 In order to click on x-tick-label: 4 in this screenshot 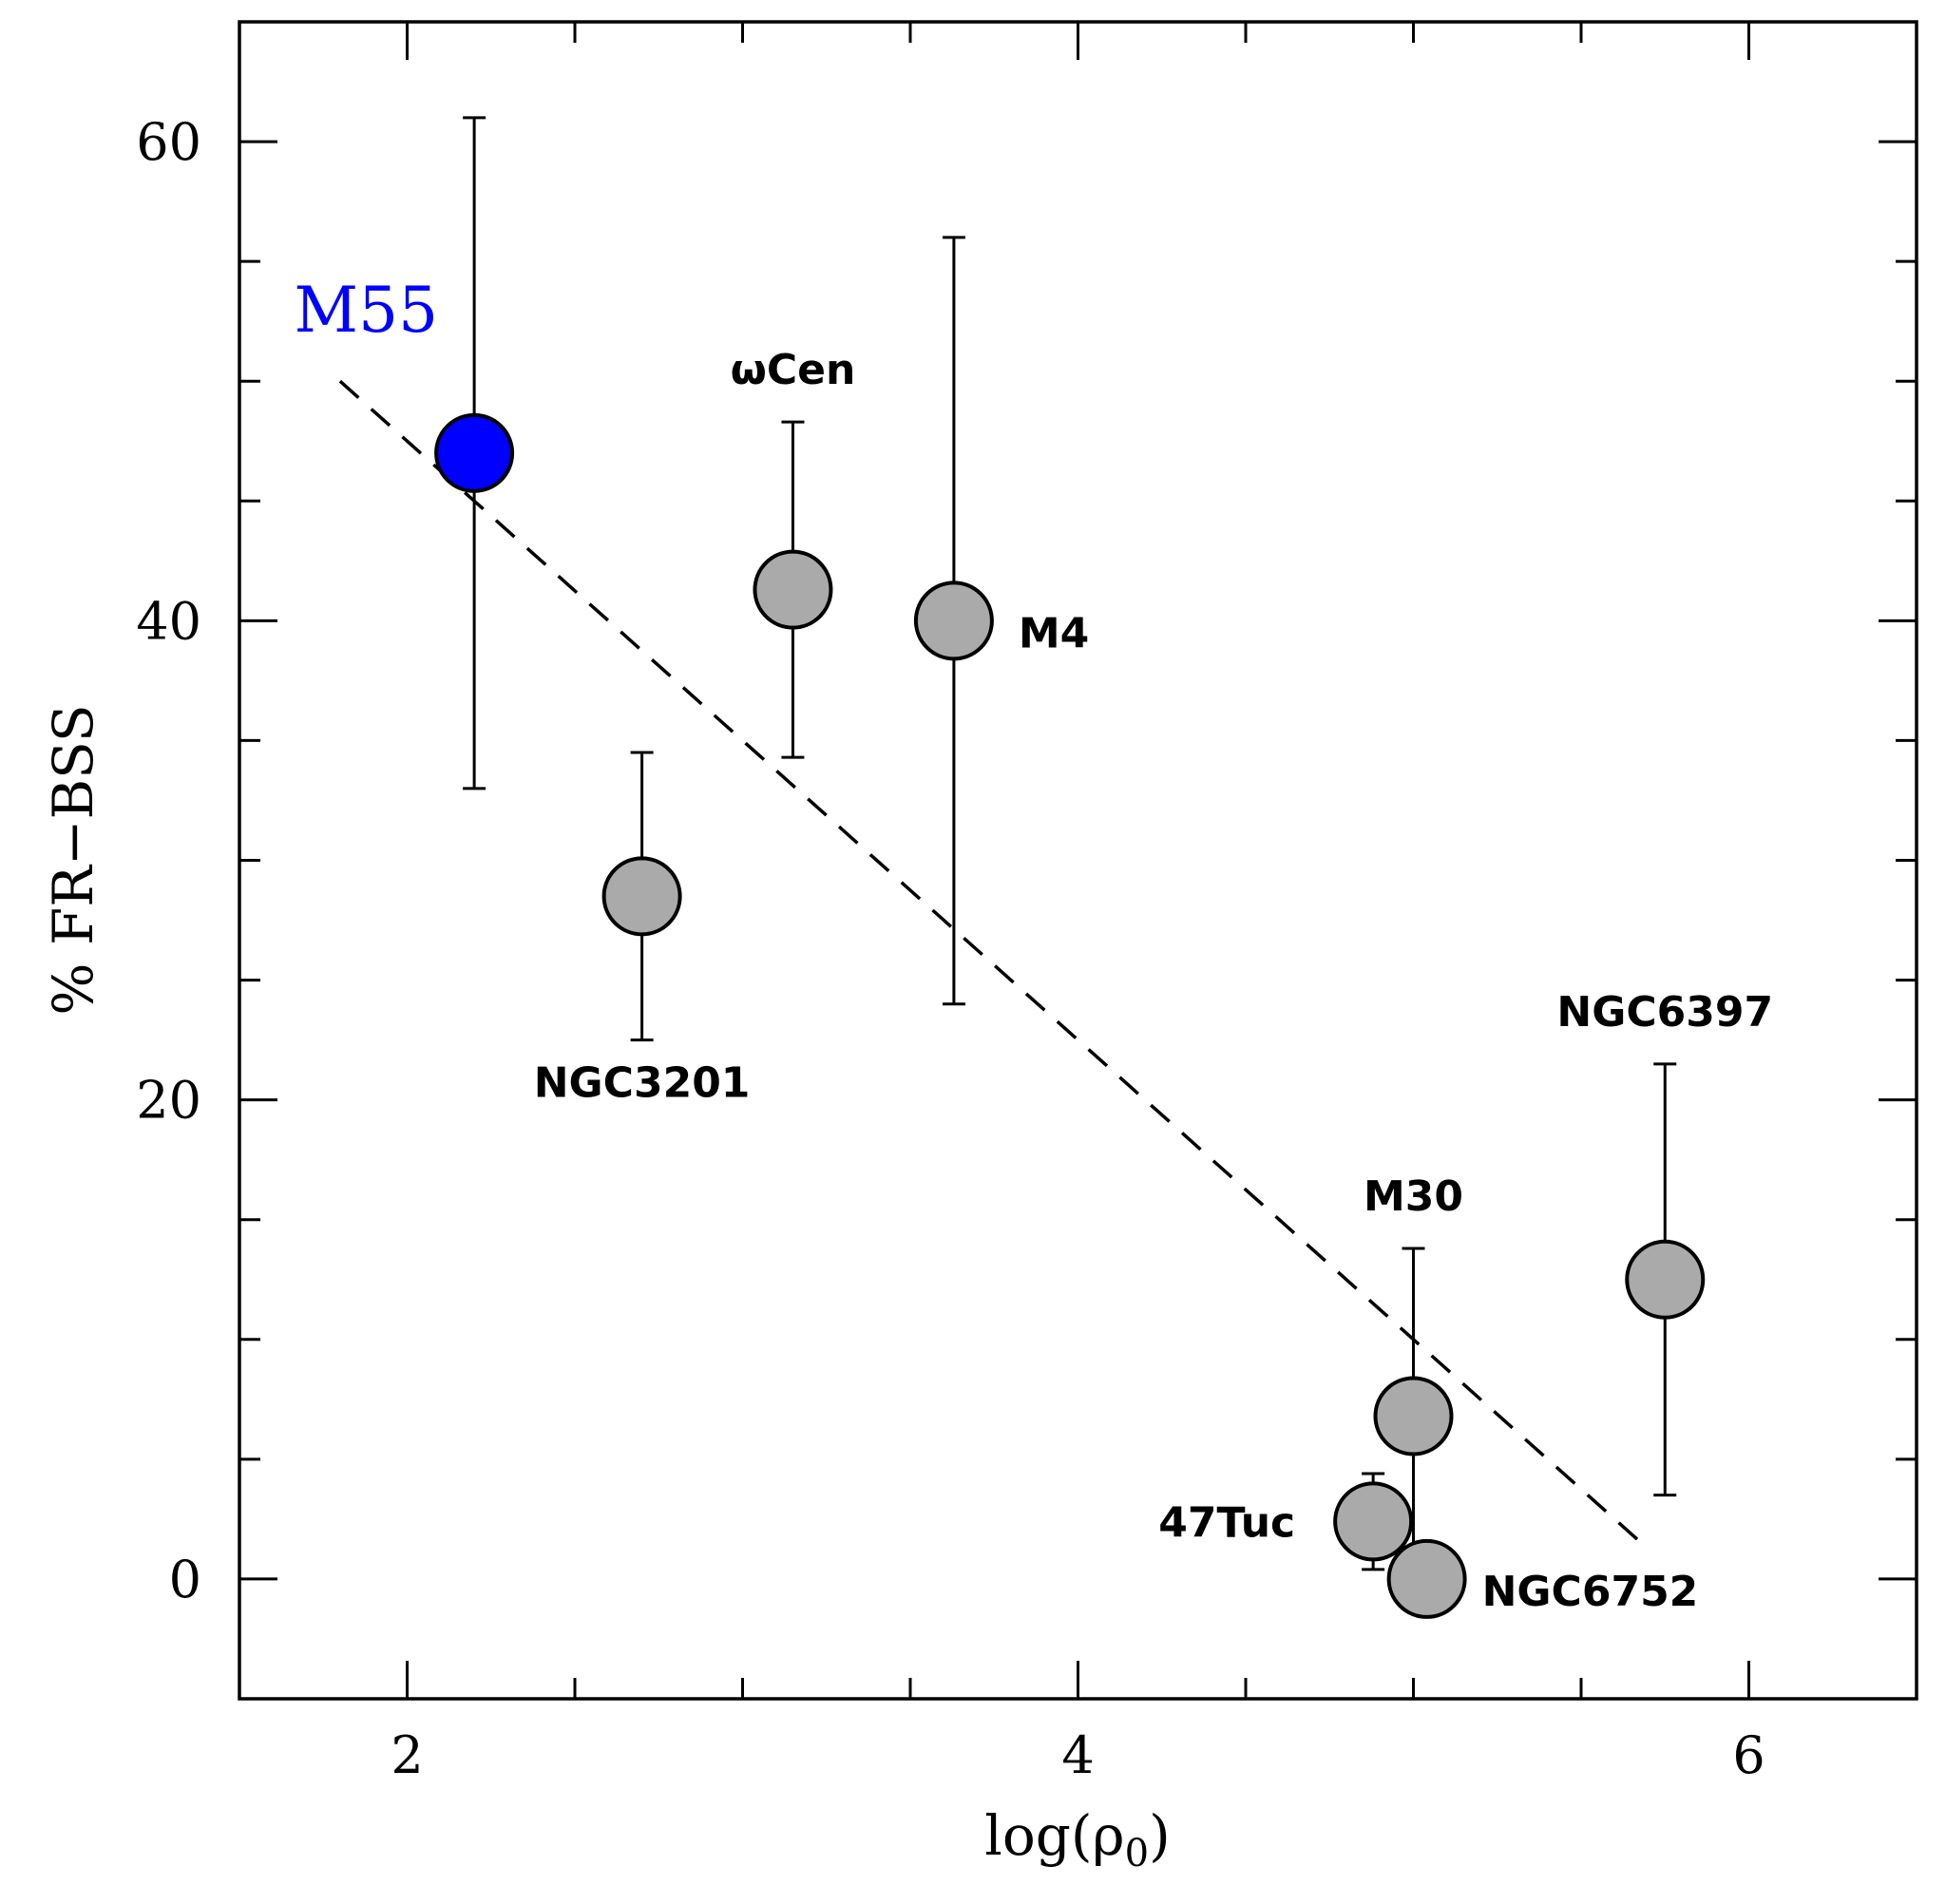, I will do `click(1077, 1755)`.